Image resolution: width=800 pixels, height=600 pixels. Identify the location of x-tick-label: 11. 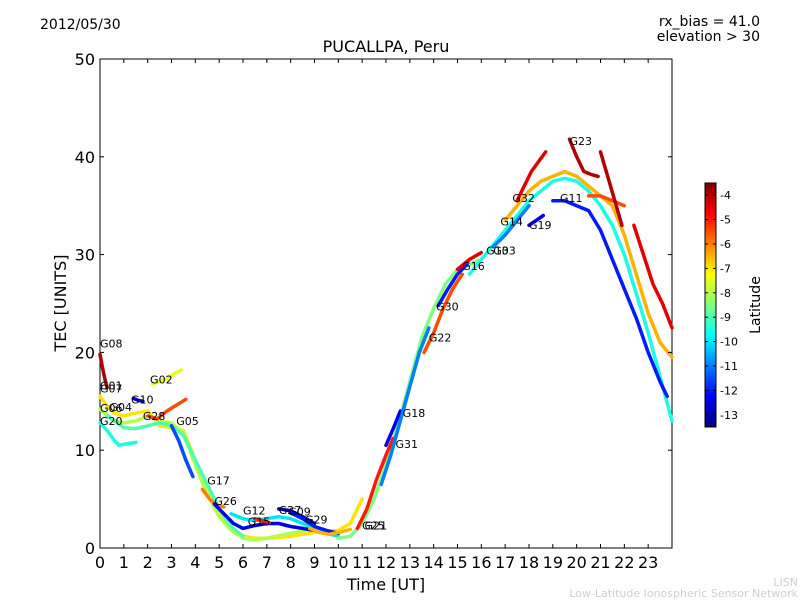
(362, 562).